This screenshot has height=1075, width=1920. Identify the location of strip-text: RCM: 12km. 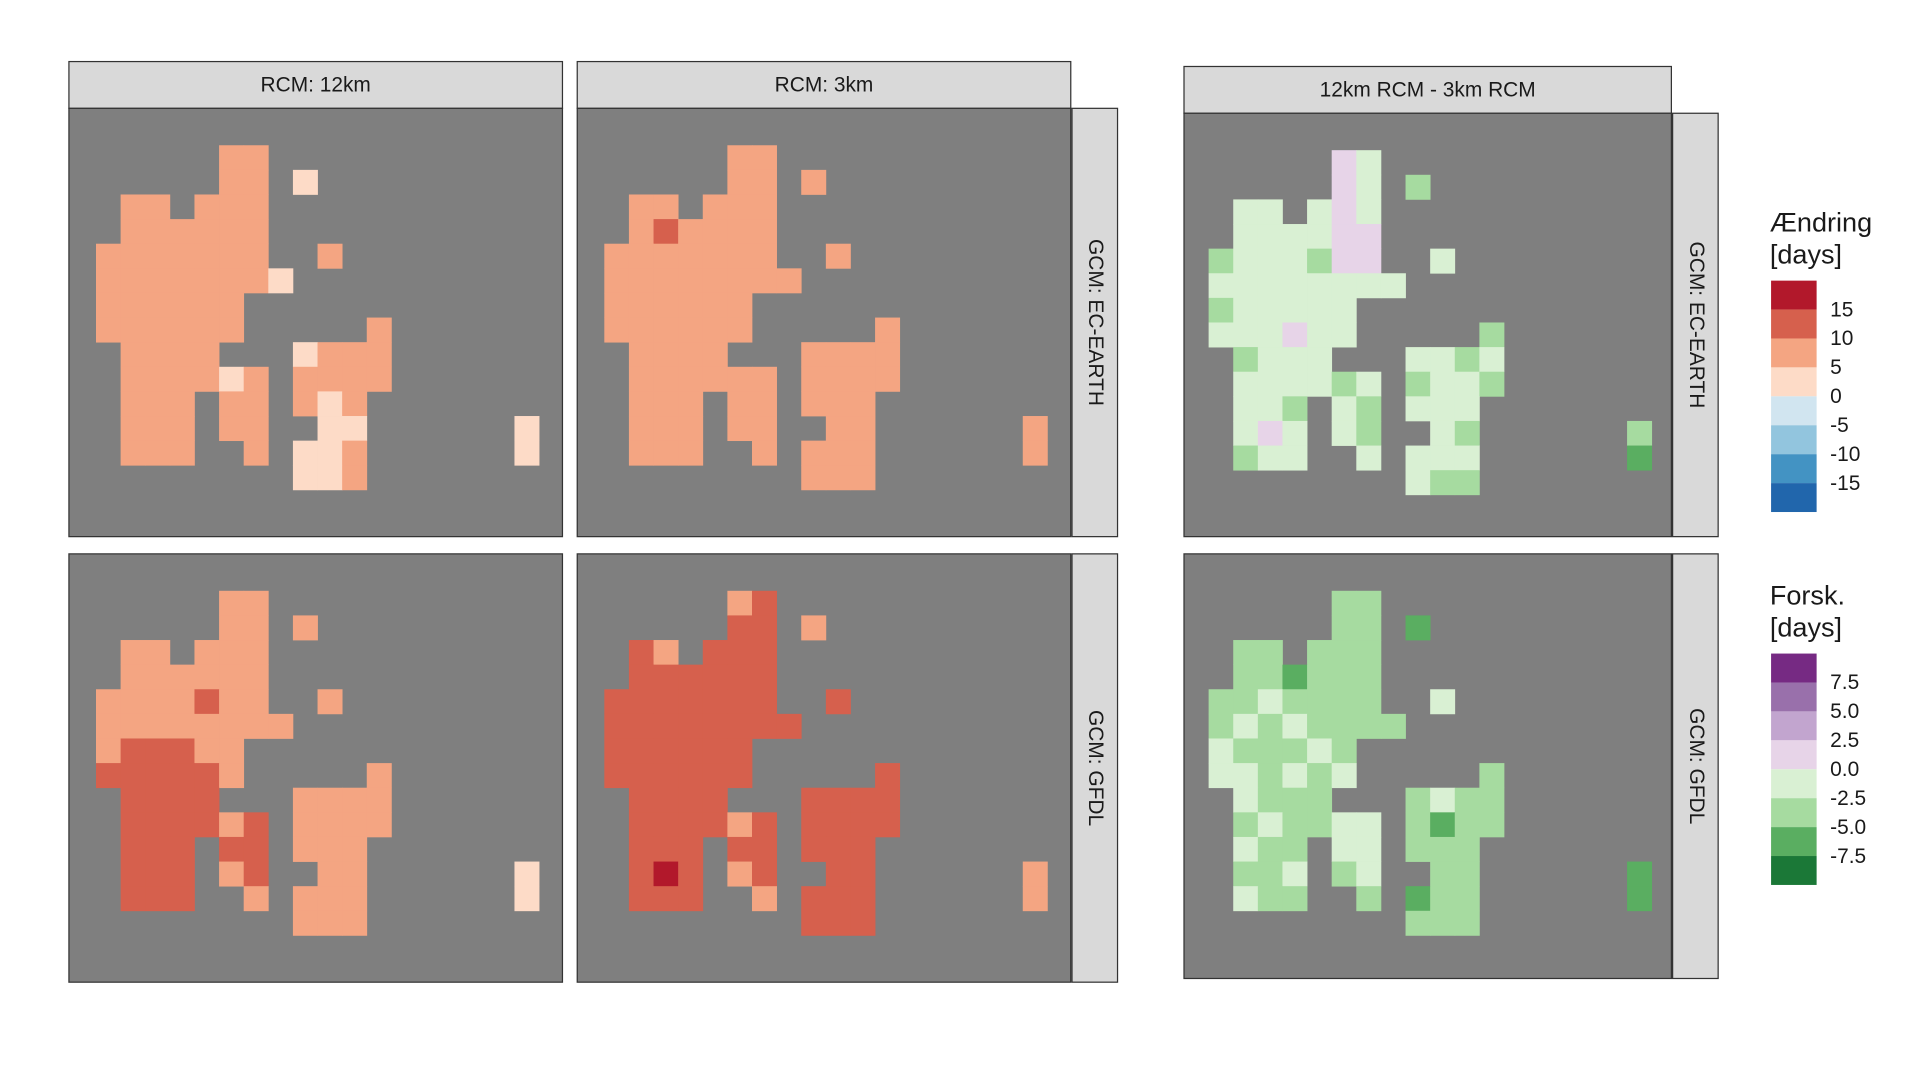
(316, 85).